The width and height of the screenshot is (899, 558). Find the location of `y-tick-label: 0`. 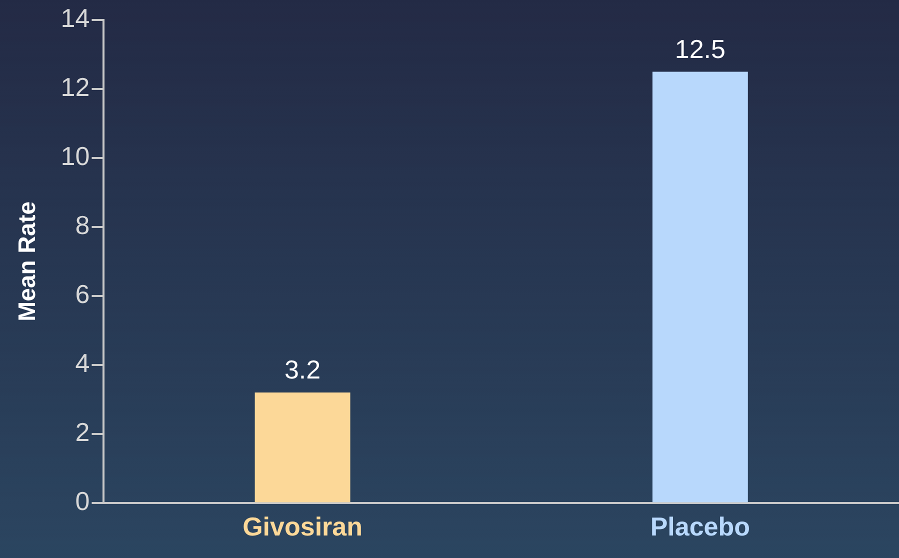

y-tick-label: 0 is located at coordinates (82, 501).